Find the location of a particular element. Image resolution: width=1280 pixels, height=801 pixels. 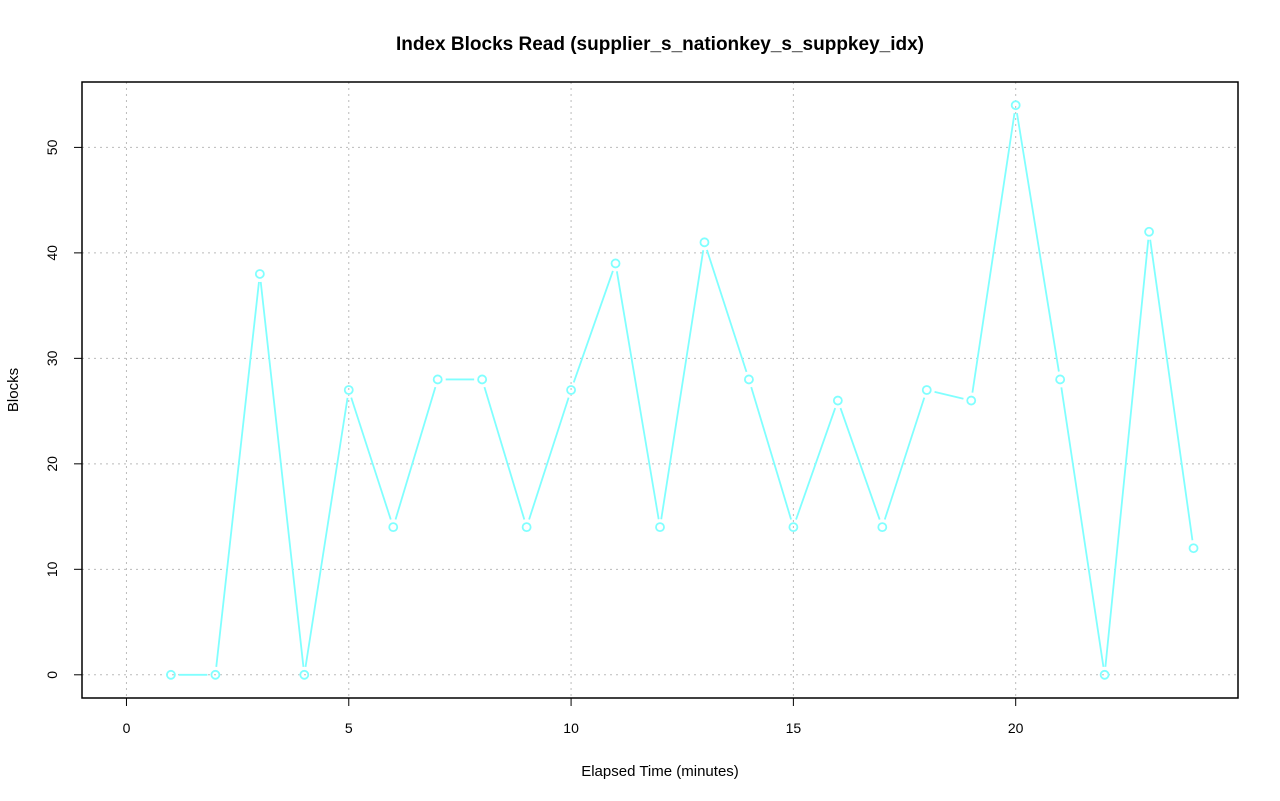

x-tick-label: 10 is located at coordinates (571, 728).